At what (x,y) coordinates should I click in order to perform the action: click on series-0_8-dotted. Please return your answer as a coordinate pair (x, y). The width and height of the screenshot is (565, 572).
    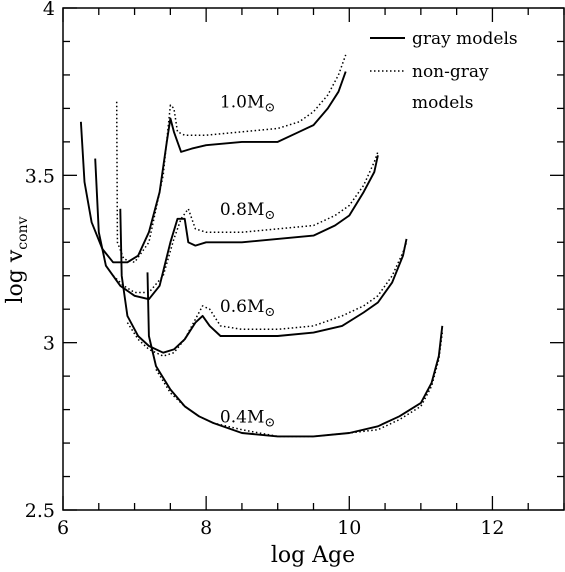
    Looking at the image, I should click on (245, 222).